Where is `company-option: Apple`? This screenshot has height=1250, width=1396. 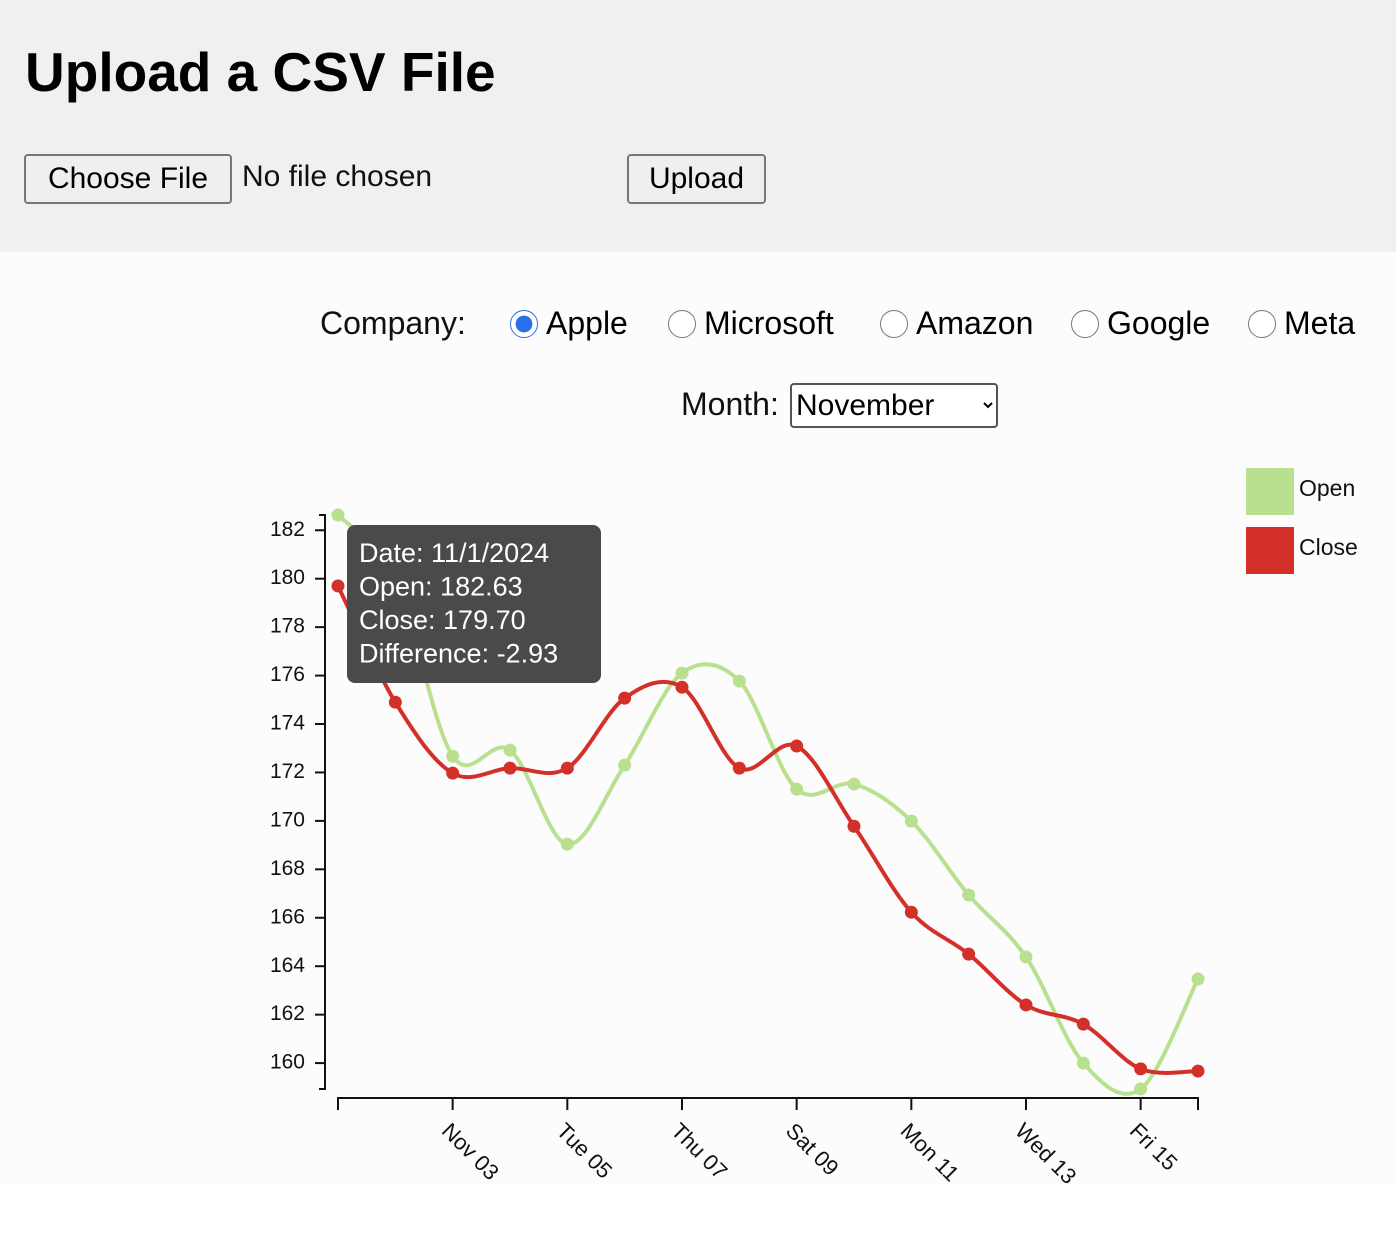
company-option: Apple is located at coordinates (569, 323).